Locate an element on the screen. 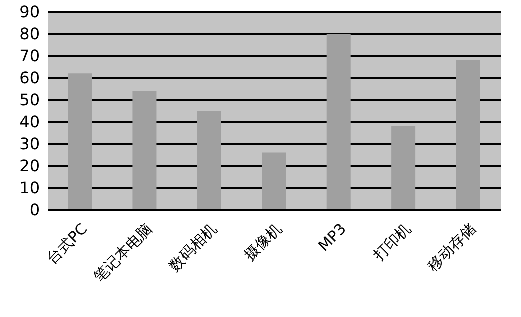 This screenshot has height=317, width=521. x-tick-label: 数码相机 is located at coordinates (193, 248).